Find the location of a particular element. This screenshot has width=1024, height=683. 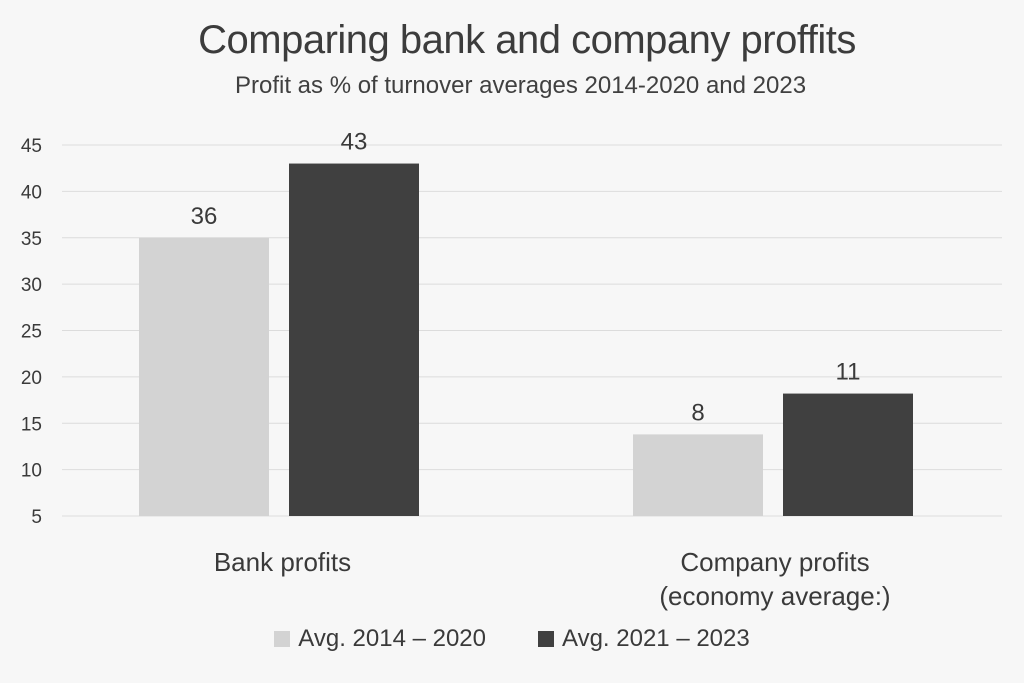

y-axis-ticks: 5 10 15 20 25 30 35 40 45 is located at coordinates (31, 332).